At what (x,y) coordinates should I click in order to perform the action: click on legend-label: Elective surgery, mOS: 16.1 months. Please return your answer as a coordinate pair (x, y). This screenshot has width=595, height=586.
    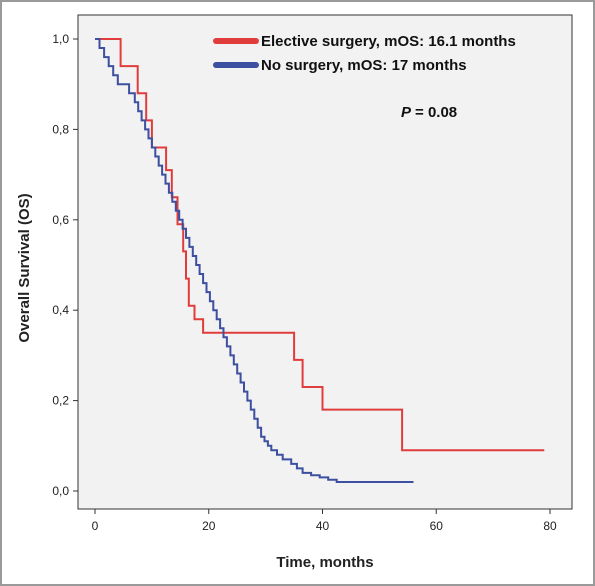
    Looking at the image, I should click on (388, 41).